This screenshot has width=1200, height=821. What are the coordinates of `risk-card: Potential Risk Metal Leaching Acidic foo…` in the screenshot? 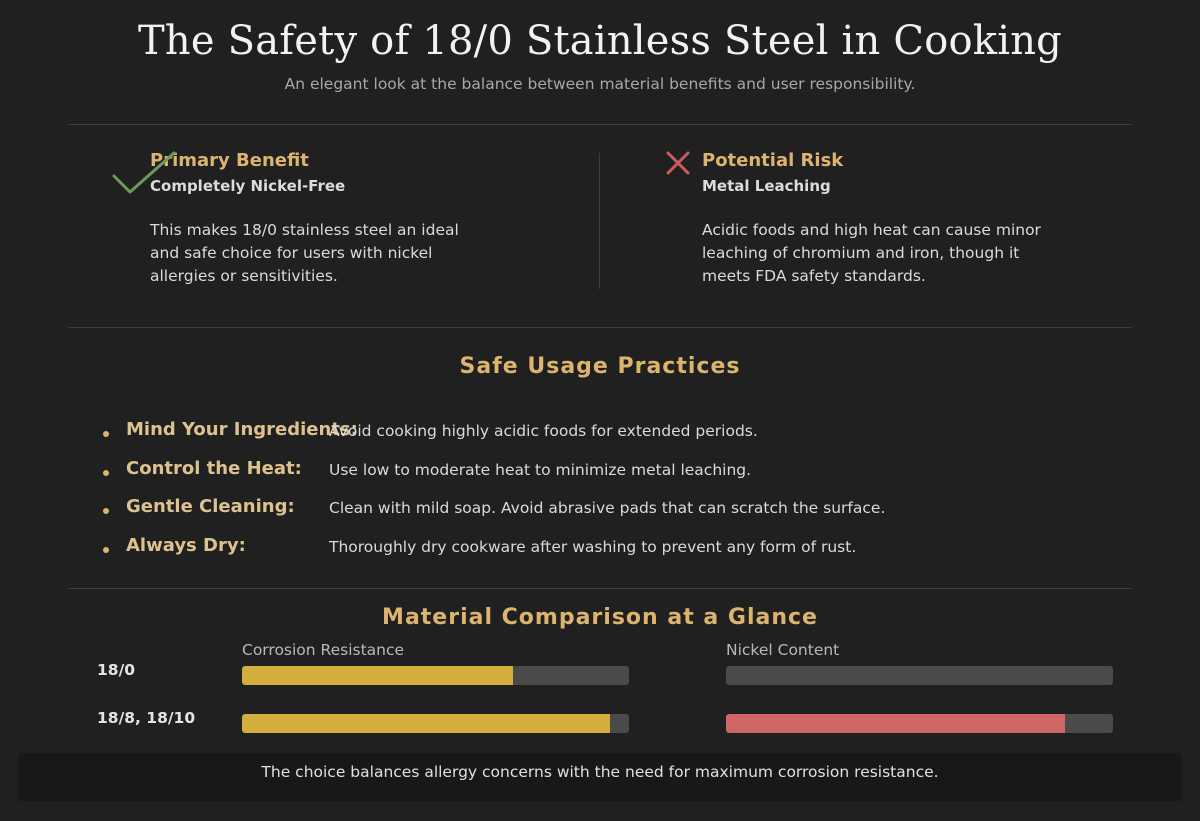 It's located at (854, 219).